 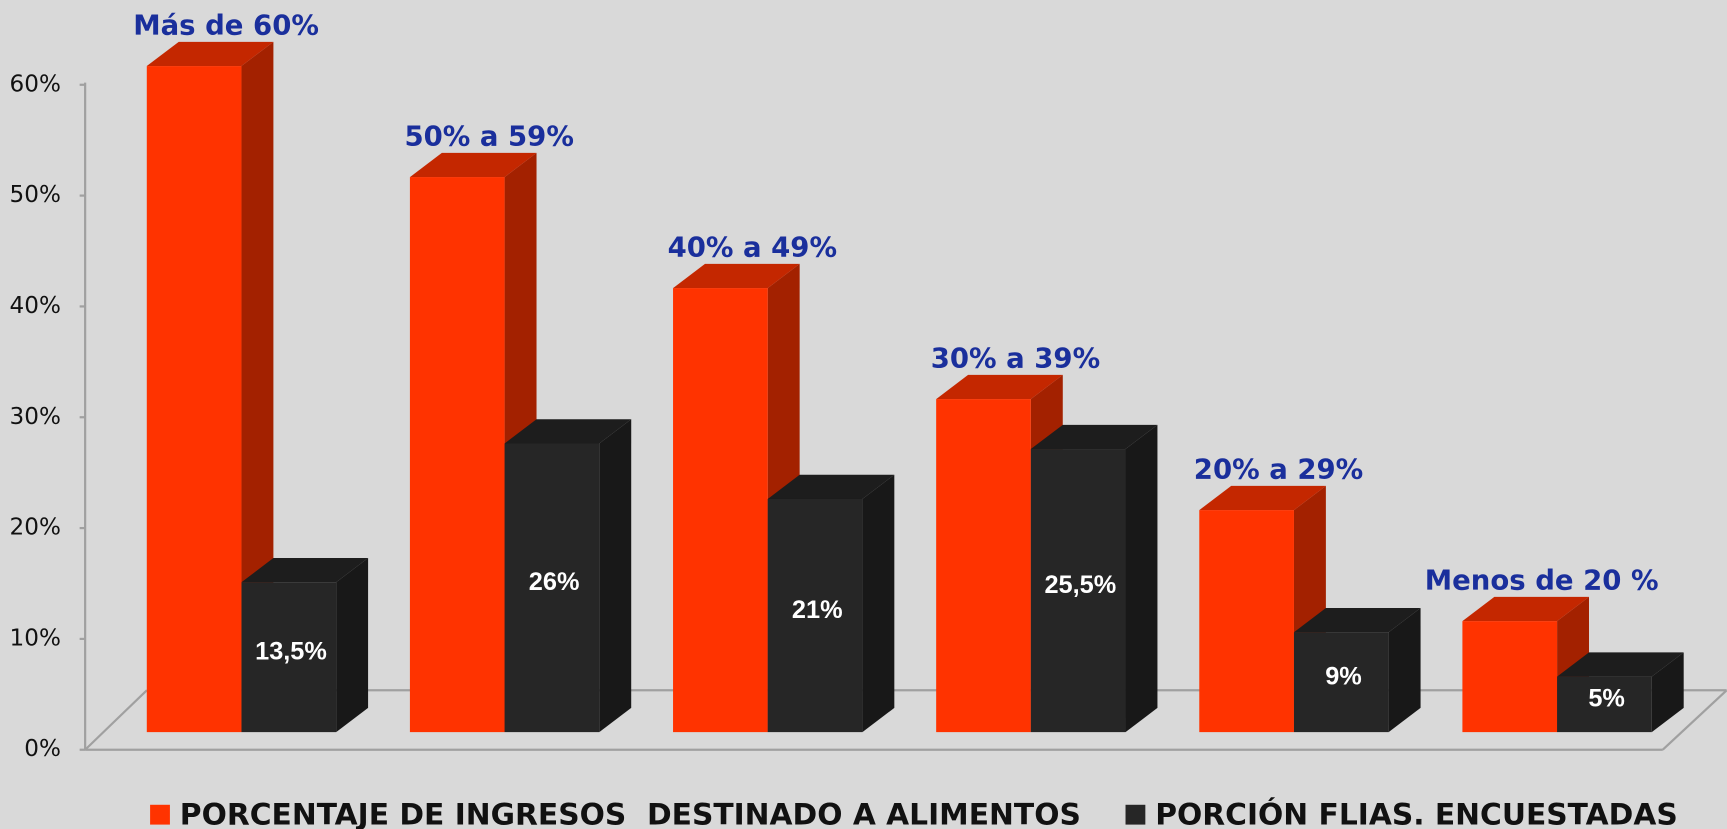 What do you see at coordinates (42, 749) in the screenshot?
I see `y-tick-label: 0%` at bounding box center [42, 749].